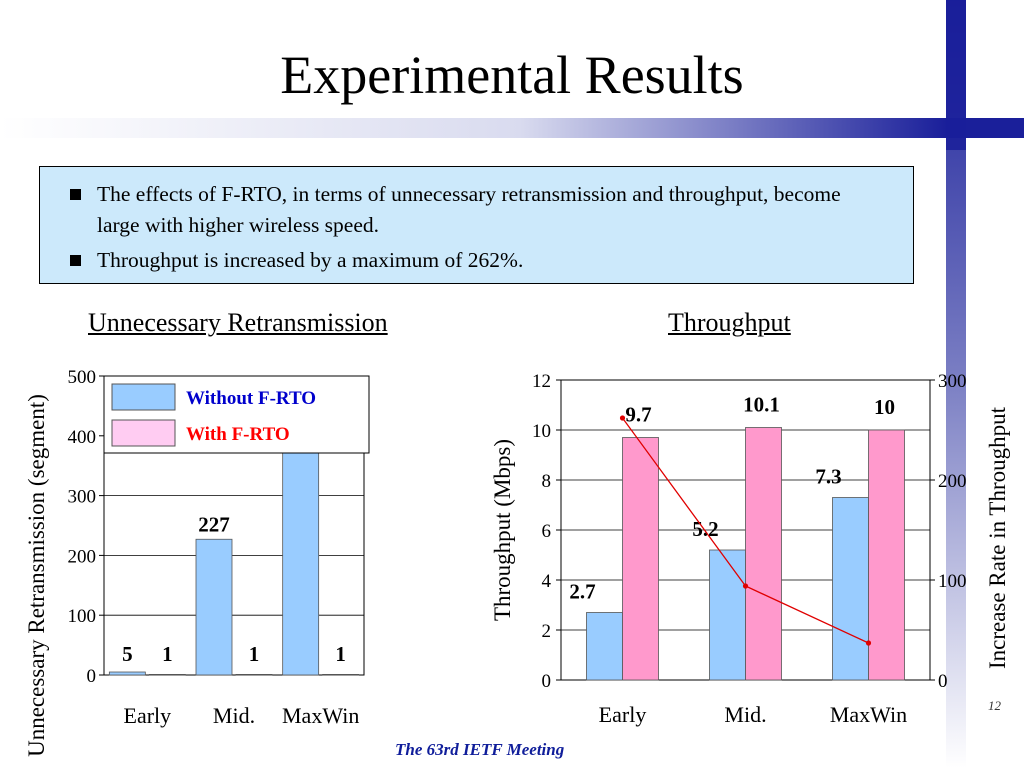  I want to click on data-label-without-frto: 2.7, so click(582, 592).